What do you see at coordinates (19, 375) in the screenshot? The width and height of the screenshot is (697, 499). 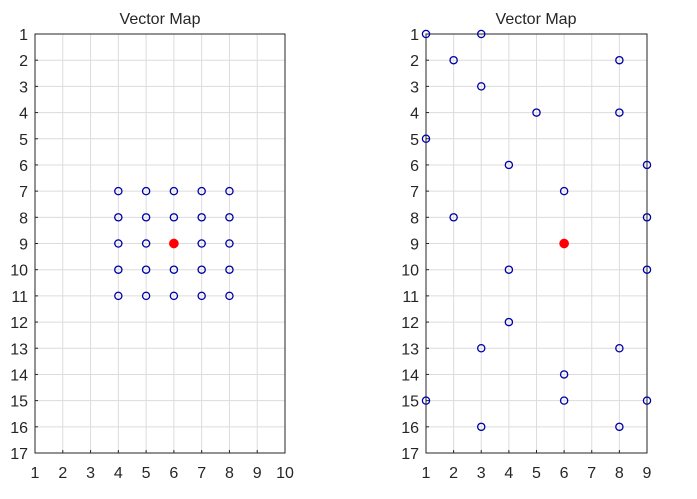 I see `left-y-tick-label: 14` at bounding box center [19, 375].